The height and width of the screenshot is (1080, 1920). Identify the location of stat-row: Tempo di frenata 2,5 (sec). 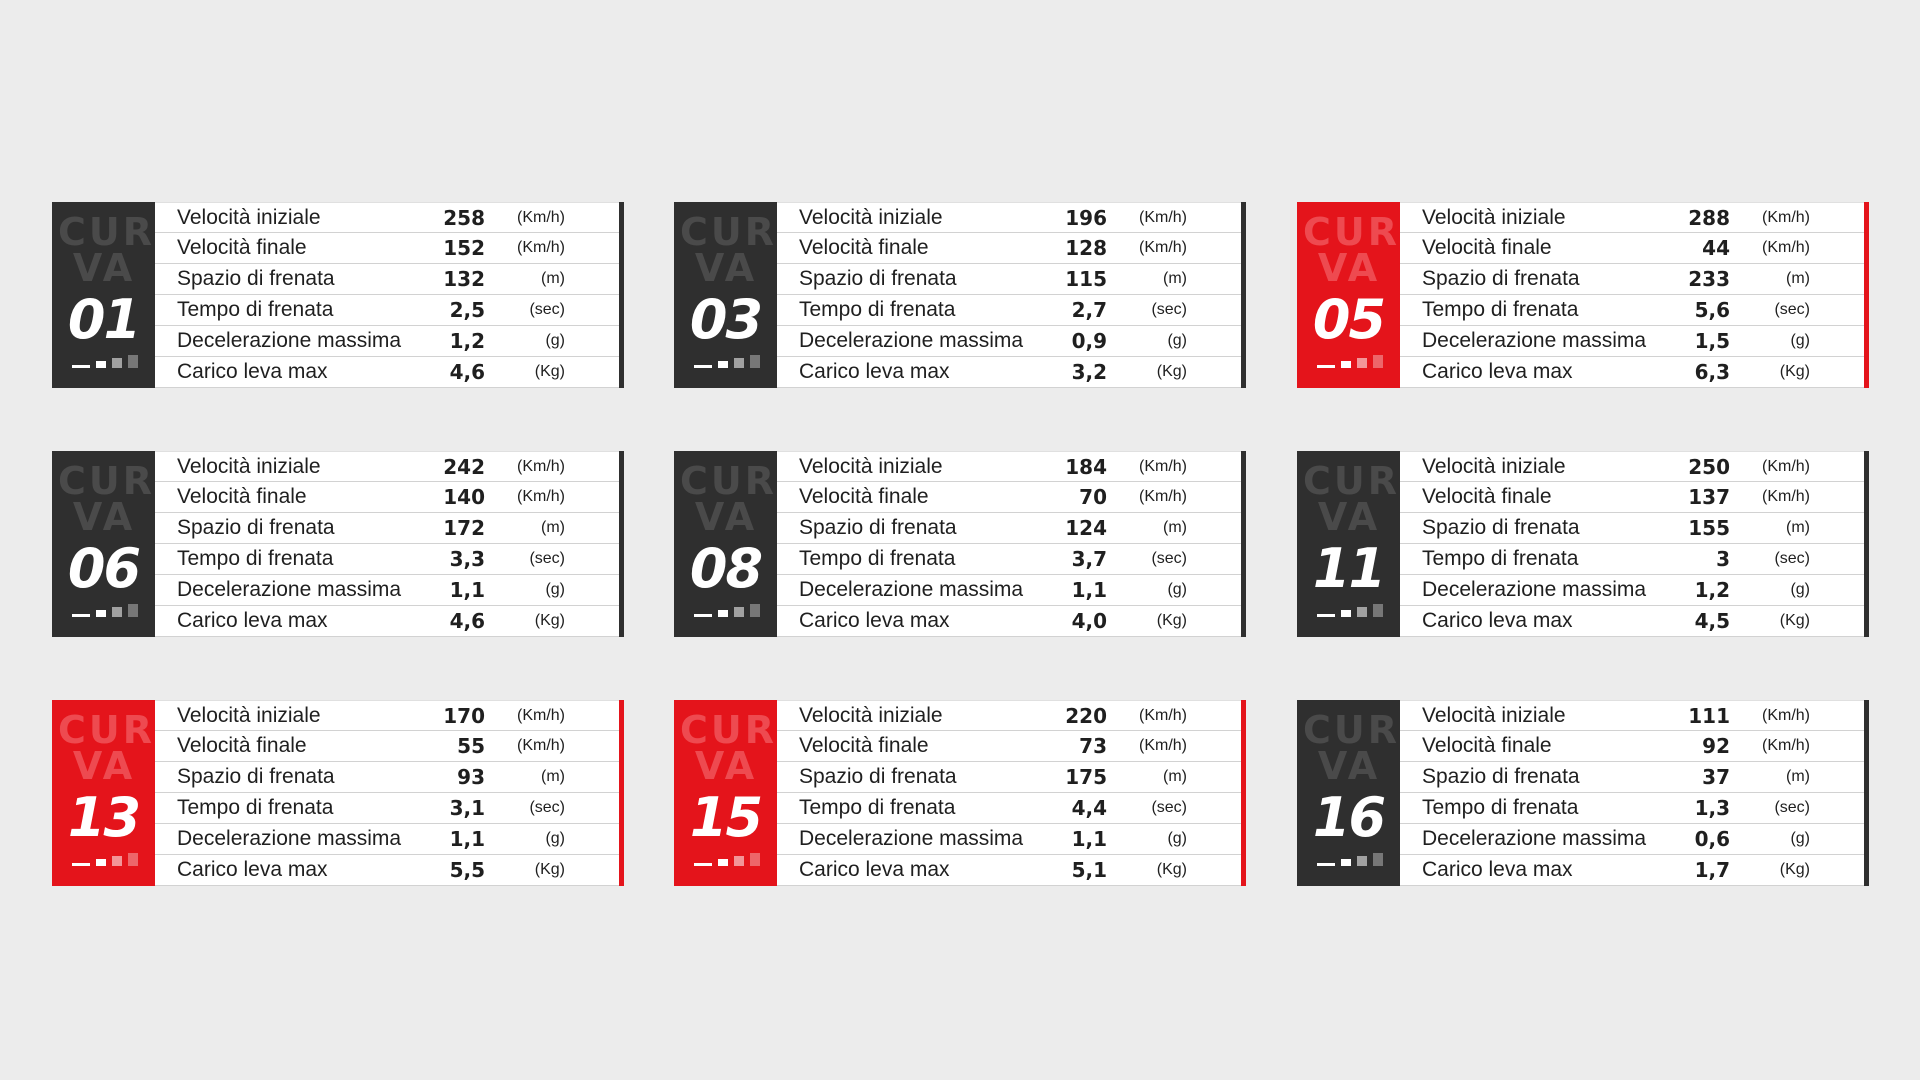
(387, 310).